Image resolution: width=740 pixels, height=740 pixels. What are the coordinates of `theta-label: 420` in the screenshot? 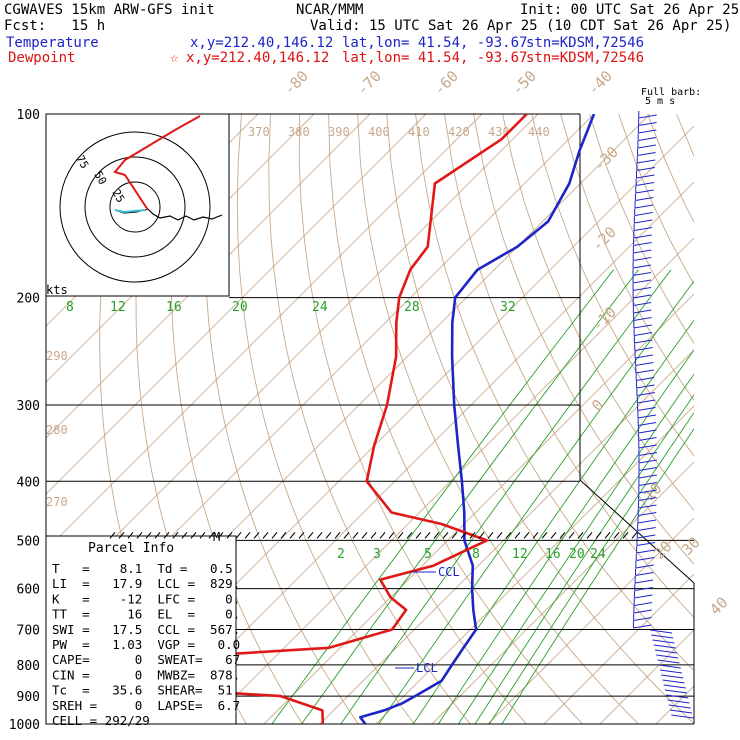 It's located at (459, 132).